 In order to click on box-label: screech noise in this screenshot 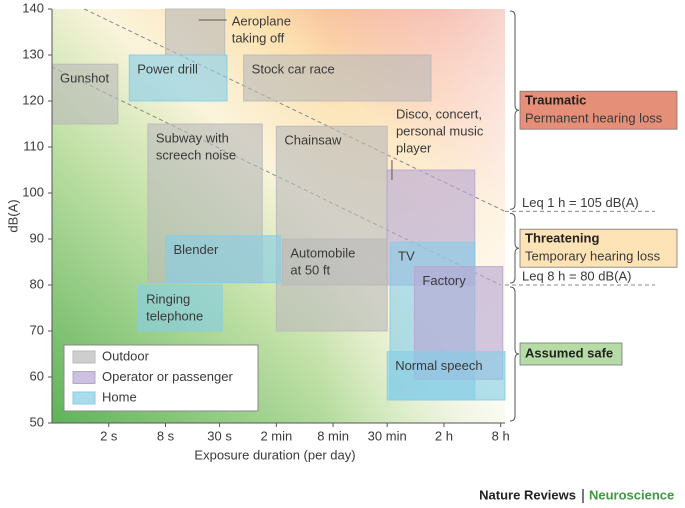, I will do `click(196, 154)`.